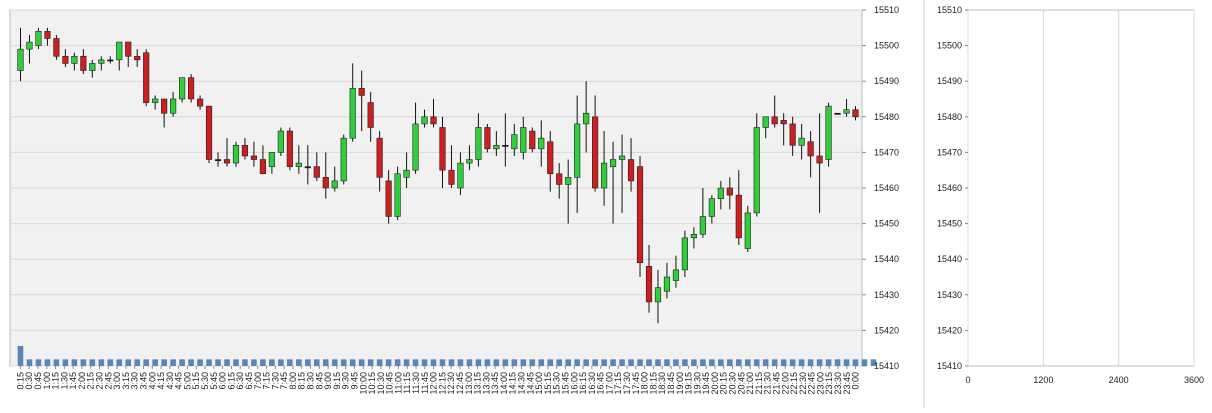 Image resolution: width=1212 pixels, height=413 pixels. What do you see at coordinates (284, 381) in the screenshot?
I see `time-tick-label: 7:45` at bounding box center [284, 381].